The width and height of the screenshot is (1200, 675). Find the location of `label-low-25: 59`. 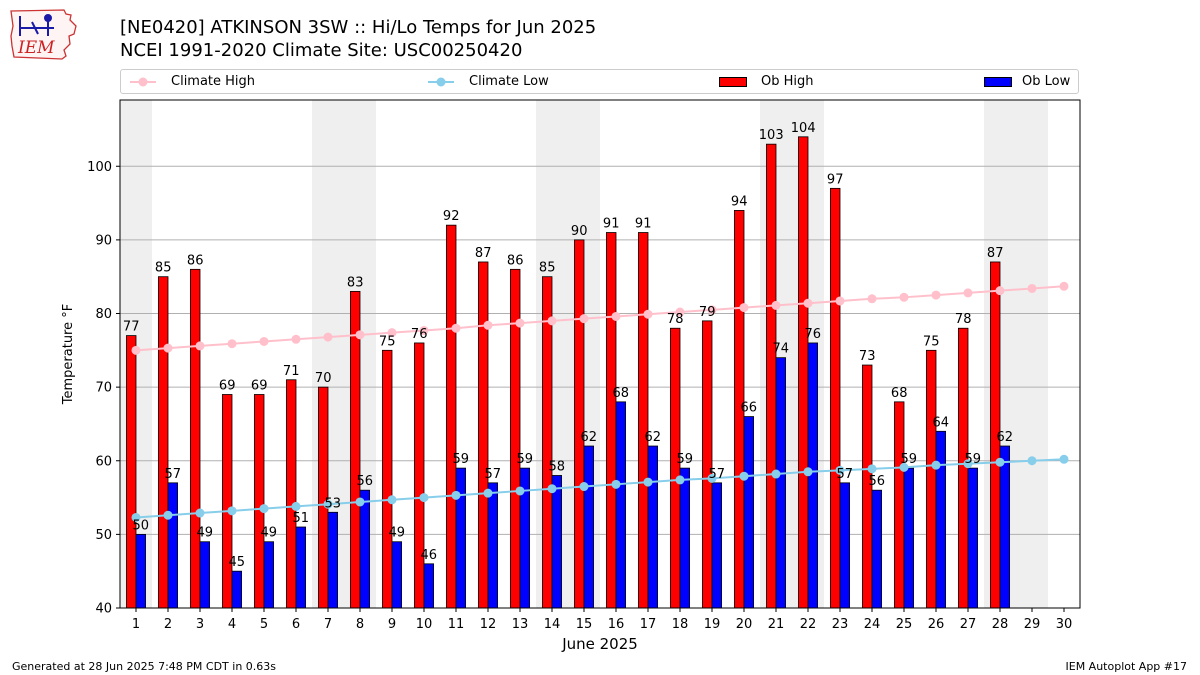

label-low-25: 59 is located at coordinates (909, 459).